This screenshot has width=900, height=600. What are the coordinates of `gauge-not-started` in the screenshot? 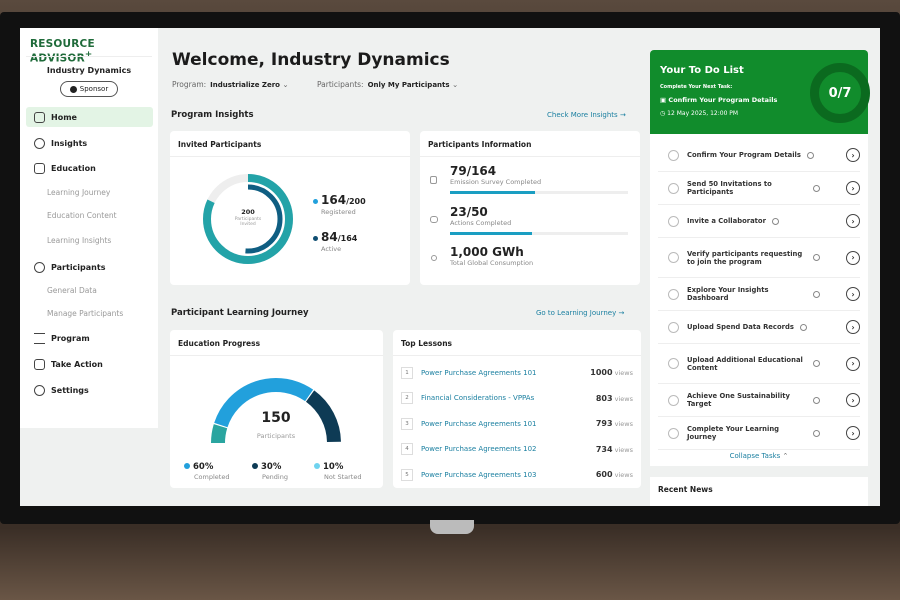 It's located at (219, 434).